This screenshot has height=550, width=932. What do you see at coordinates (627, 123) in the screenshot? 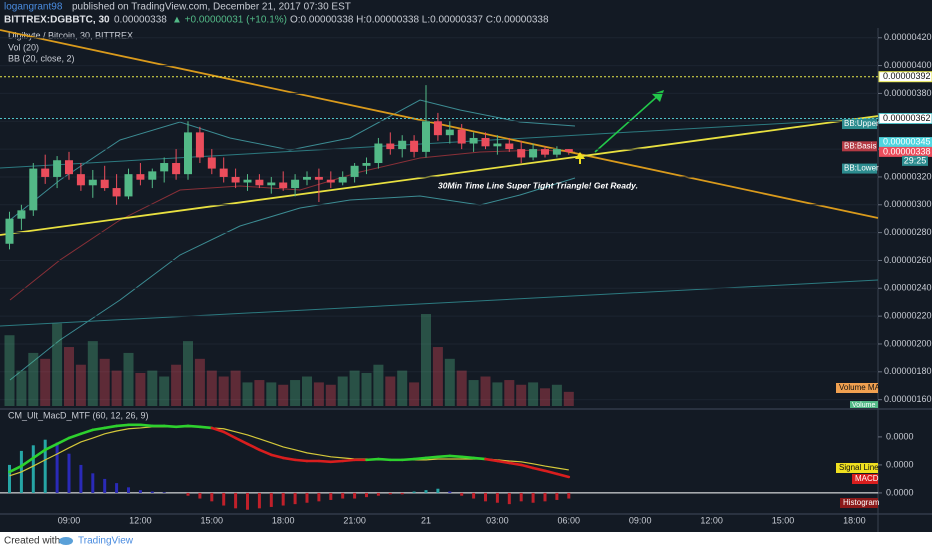
I see `arrow` at bounding box center [627, 123].